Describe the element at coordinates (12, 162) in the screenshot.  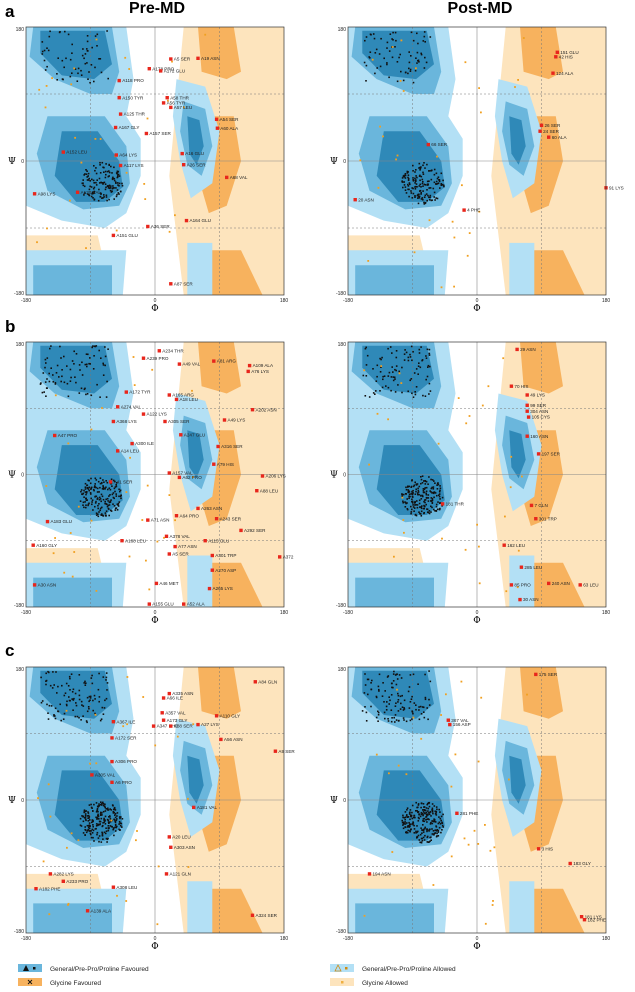
I see `y-axis-label: Ψ` at that location.